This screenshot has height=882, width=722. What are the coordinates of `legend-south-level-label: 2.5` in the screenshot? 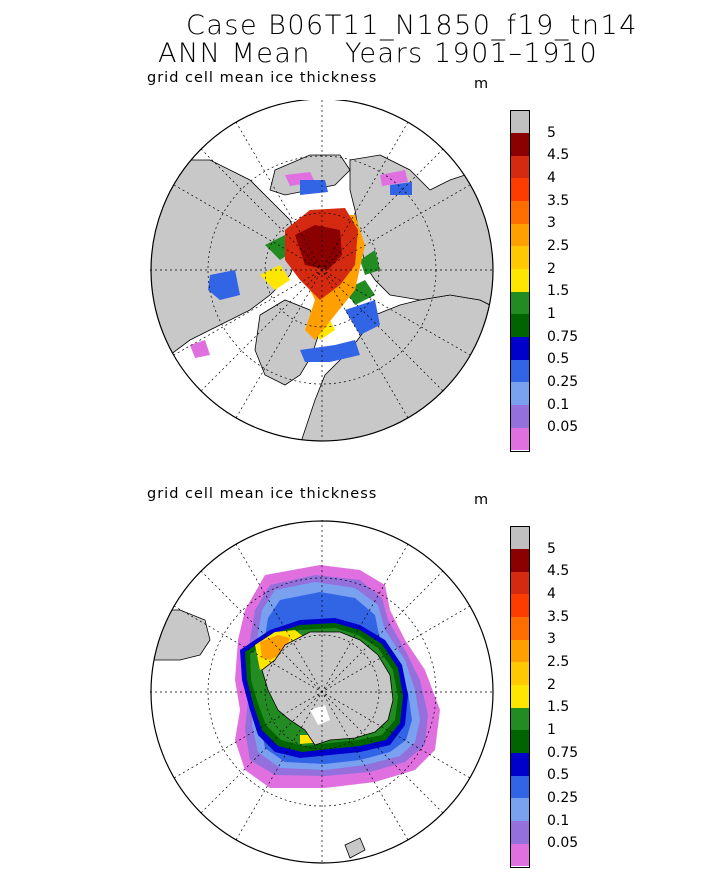 It's located at (558, 662).